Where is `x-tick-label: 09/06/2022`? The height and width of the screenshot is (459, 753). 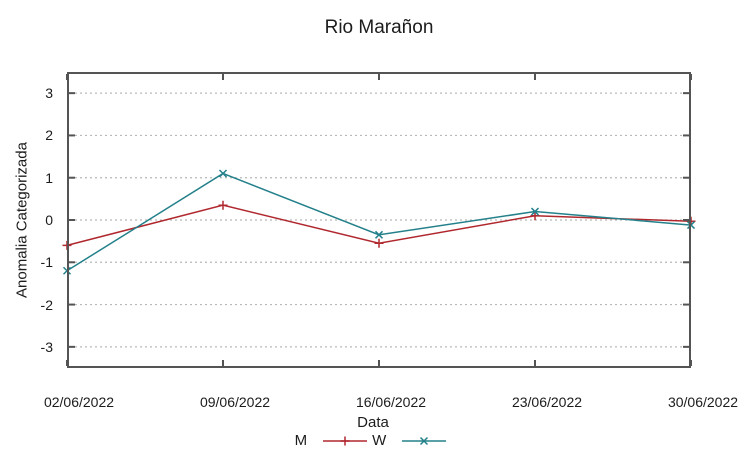
x-tick-label: 09/06/2022 is located at coordinates (235, 402).